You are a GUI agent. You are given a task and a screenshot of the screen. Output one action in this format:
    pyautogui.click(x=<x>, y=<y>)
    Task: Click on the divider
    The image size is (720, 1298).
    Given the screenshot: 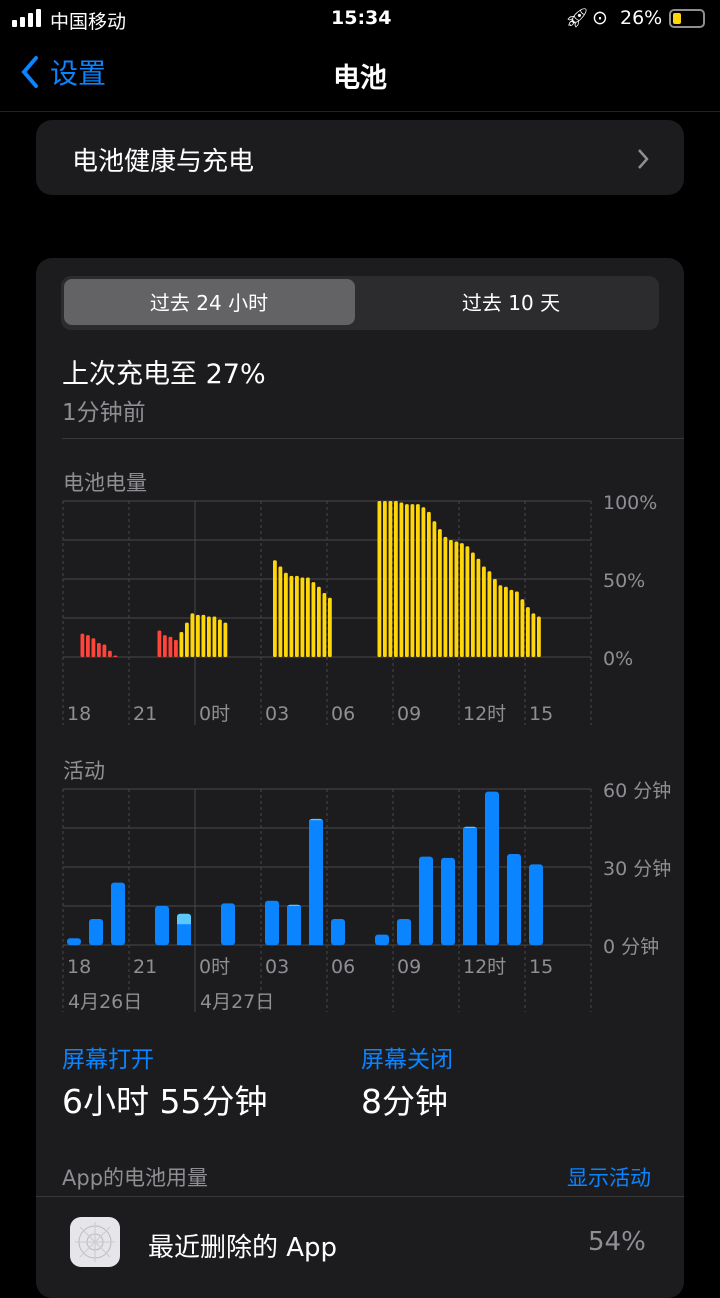 What is the action you would take?
    pyautogui.click(x=373, y=438)
    